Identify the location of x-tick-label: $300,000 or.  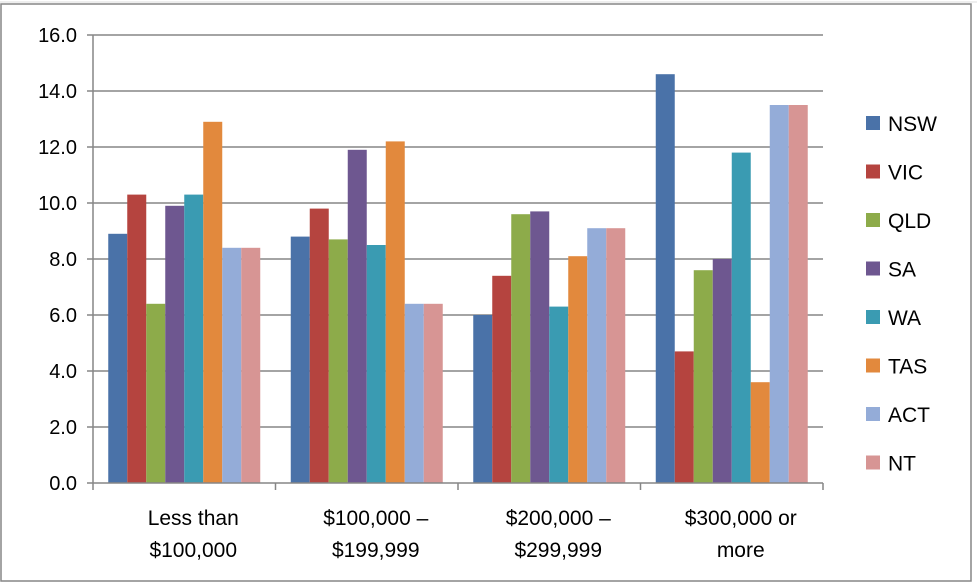
(741, 518).